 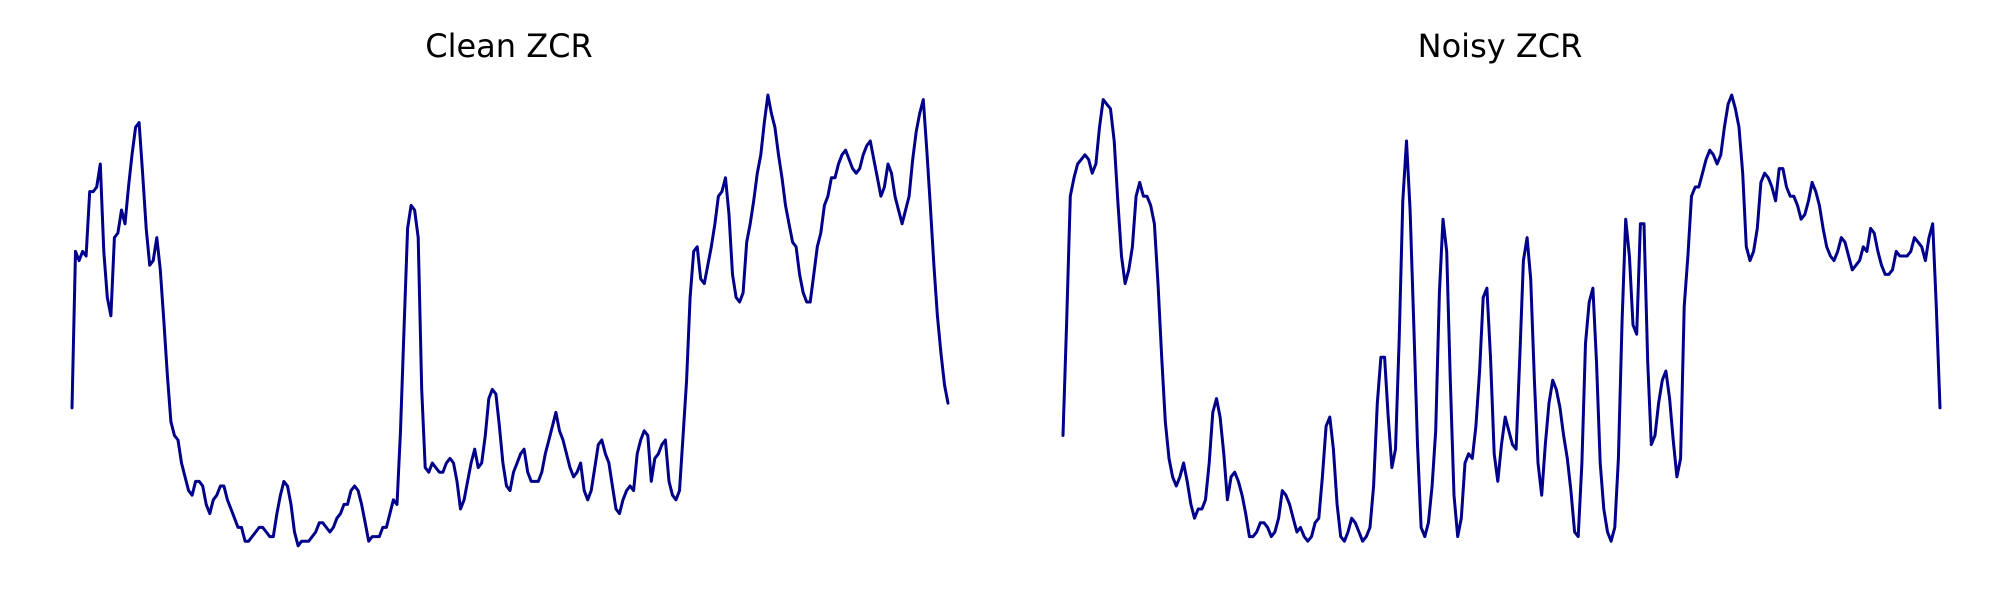 What do you see at coordinates (1500, 46) in the screenshot?
I see `noisy-zcr-title: Noisy ZCR` at bounding box center [1500, 46].